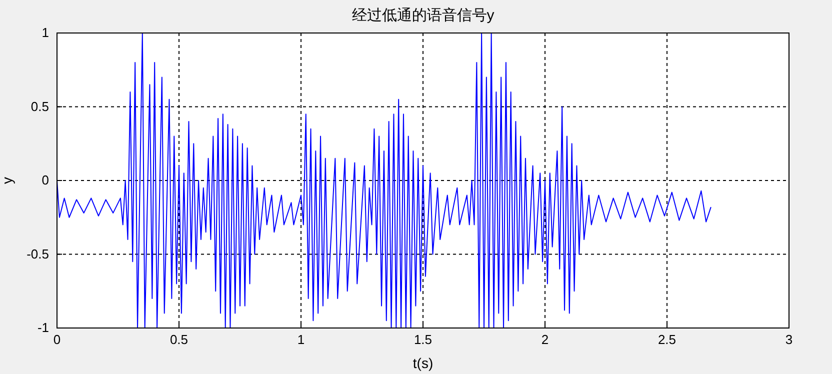  I want to click on chart-title: 经过低通的语音信号y, so click(423, 15).